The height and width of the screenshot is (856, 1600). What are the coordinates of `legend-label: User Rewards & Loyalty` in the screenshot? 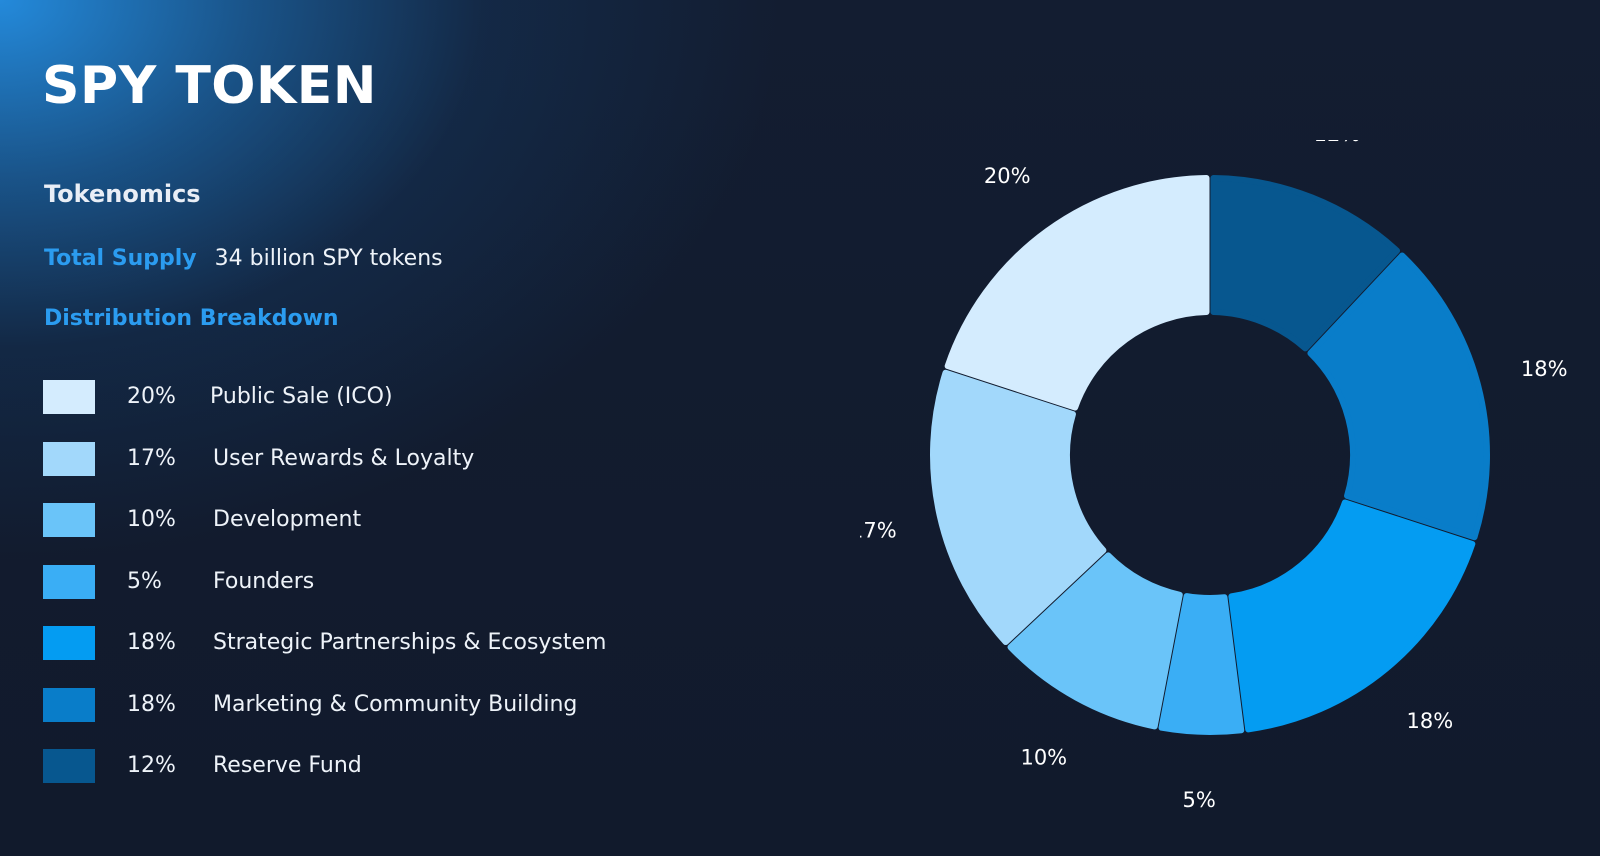 It's located at (344, 458).